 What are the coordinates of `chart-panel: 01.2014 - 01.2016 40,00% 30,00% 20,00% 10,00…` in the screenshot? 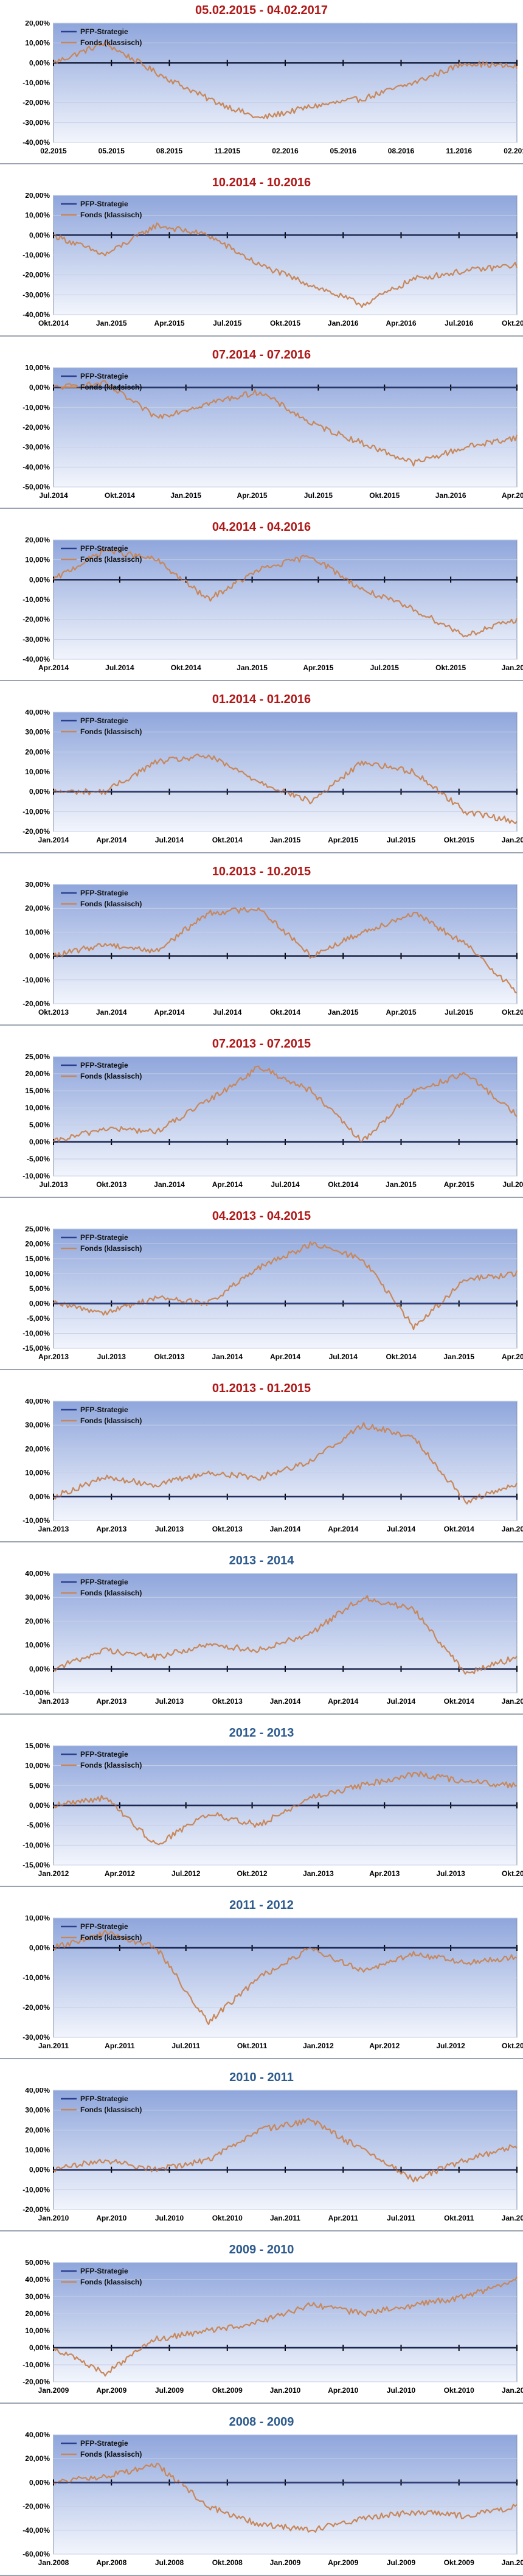 It's located at (261, 771).